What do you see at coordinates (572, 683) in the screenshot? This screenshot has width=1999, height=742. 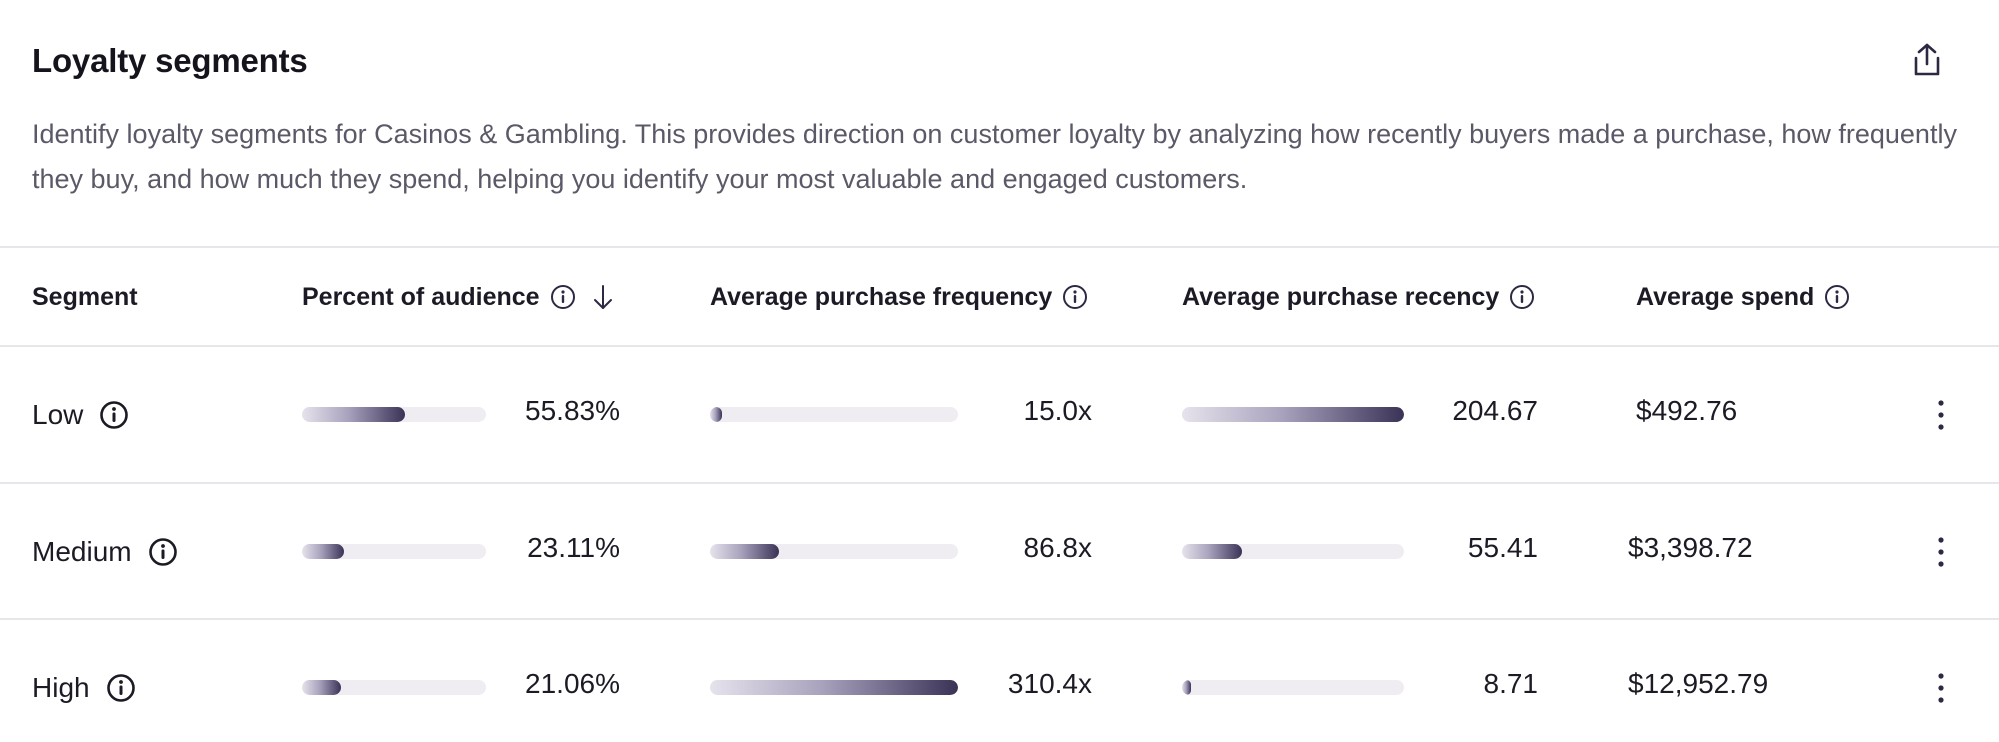 I see `percent-value: 21.06%` at bounding box center [572, 683].